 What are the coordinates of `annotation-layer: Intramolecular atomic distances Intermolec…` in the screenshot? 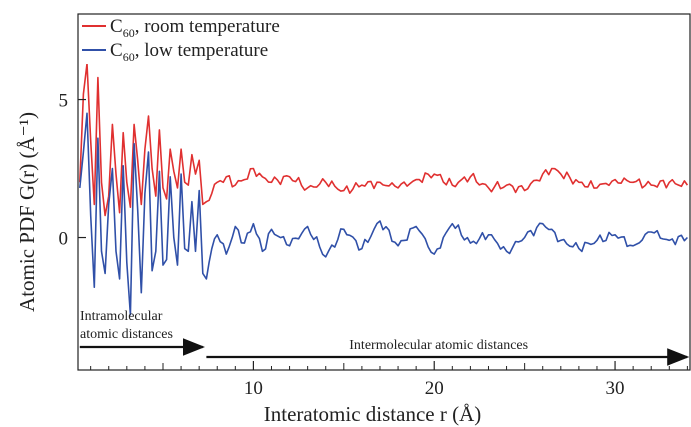 It's located at (384, 337).